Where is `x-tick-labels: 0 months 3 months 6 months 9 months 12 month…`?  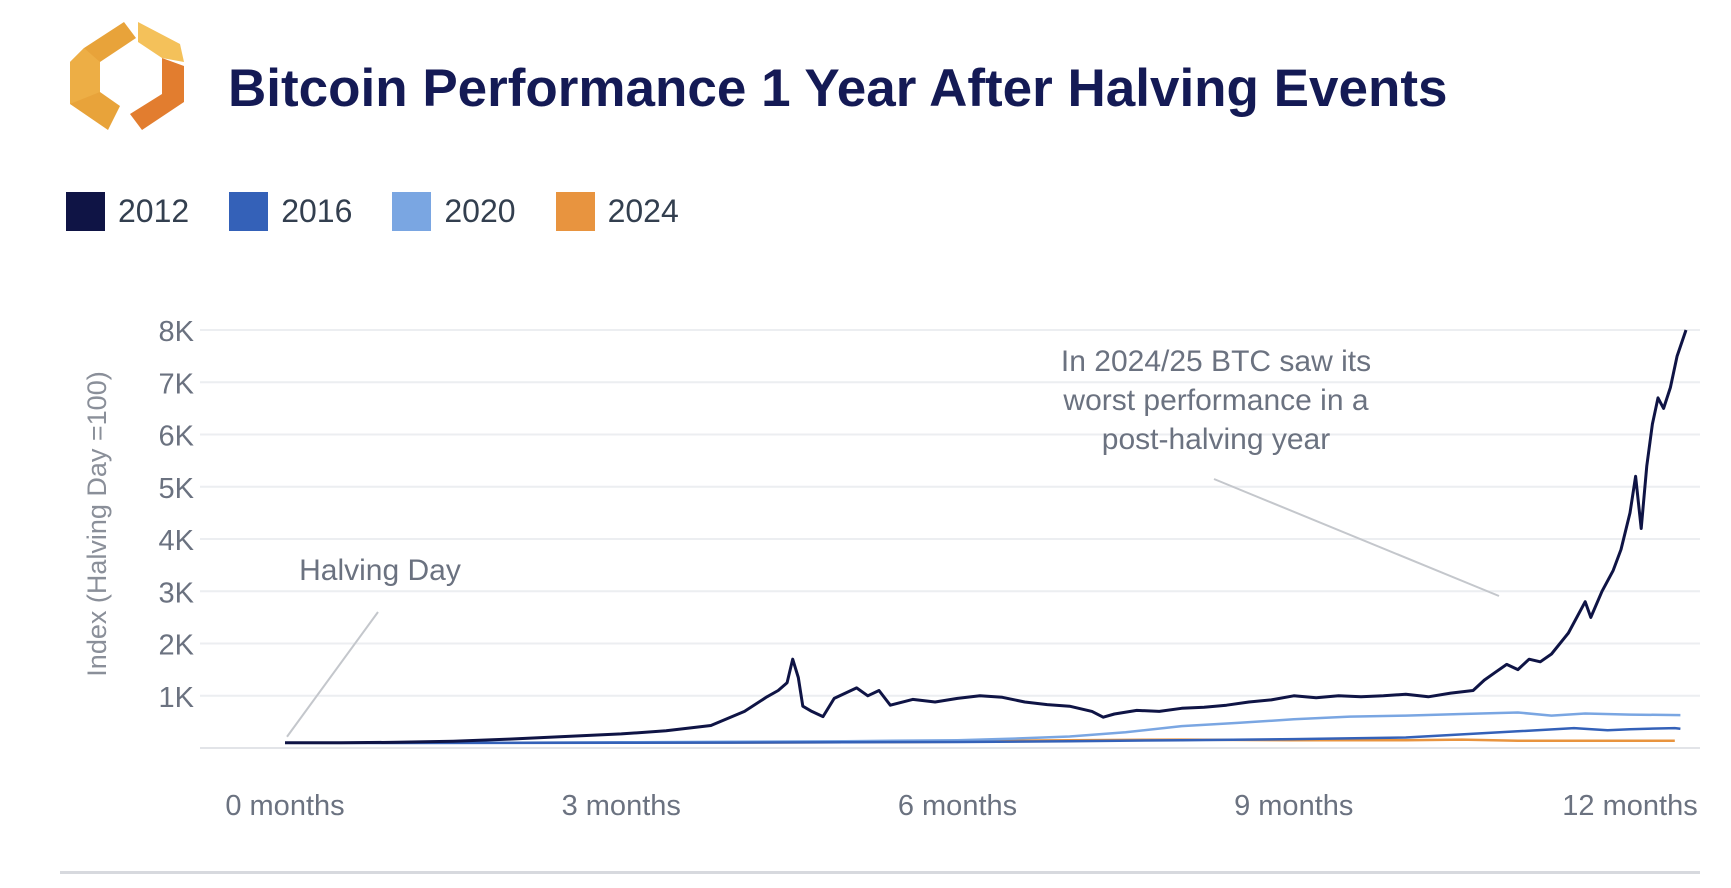
x-tick-labels: 0 months 3 months 6 months 9 months 12 month… is located at coordinates (961, 806).